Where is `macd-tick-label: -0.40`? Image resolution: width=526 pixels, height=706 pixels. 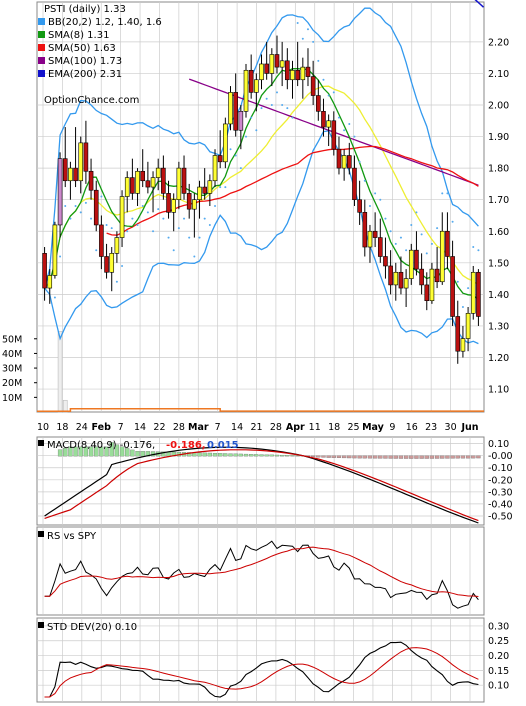
macd-tick-label: -0.40 is located at coordinates (500, 504).